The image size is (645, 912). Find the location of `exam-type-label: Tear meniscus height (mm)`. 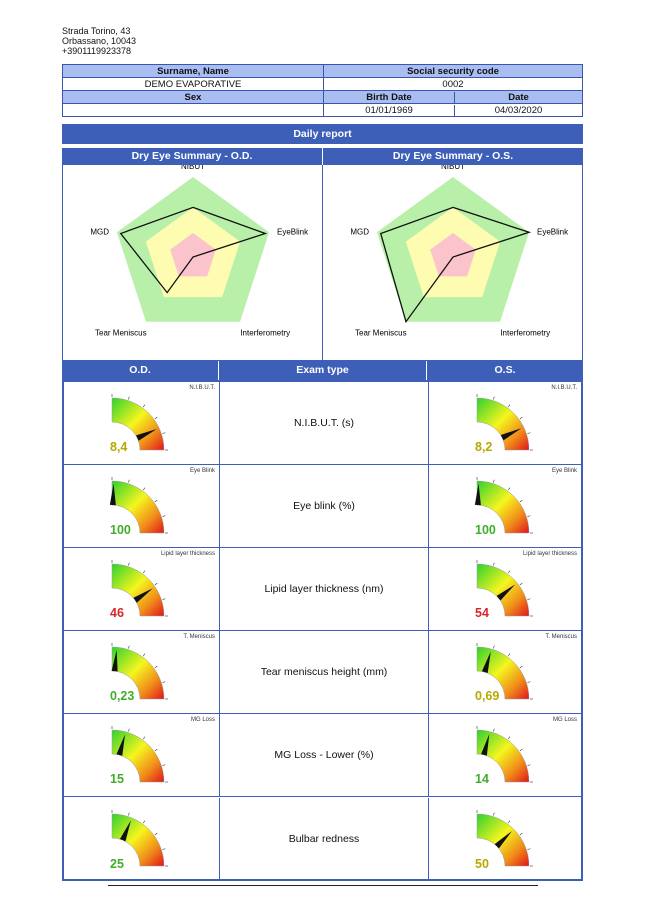

exam-type-label: Tear meniscus height (mm) is located at coordinates (324, 672).